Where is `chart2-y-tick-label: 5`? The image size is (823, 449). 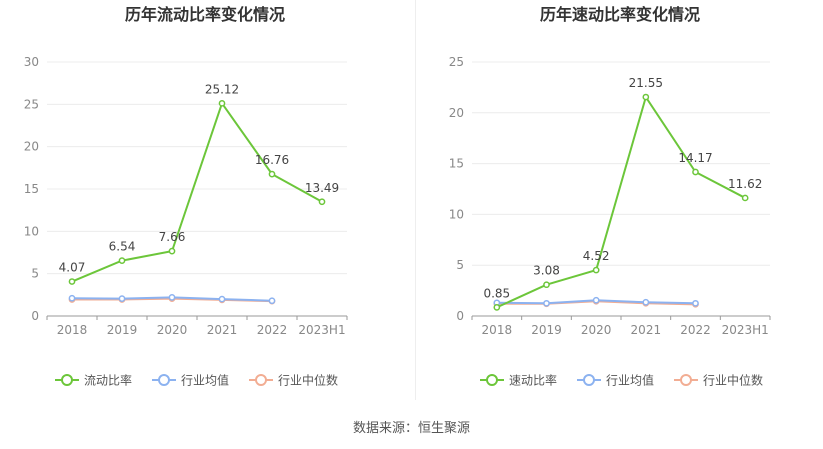
chart2-y-tick-label: 5 is located at coordinates (460, 265).